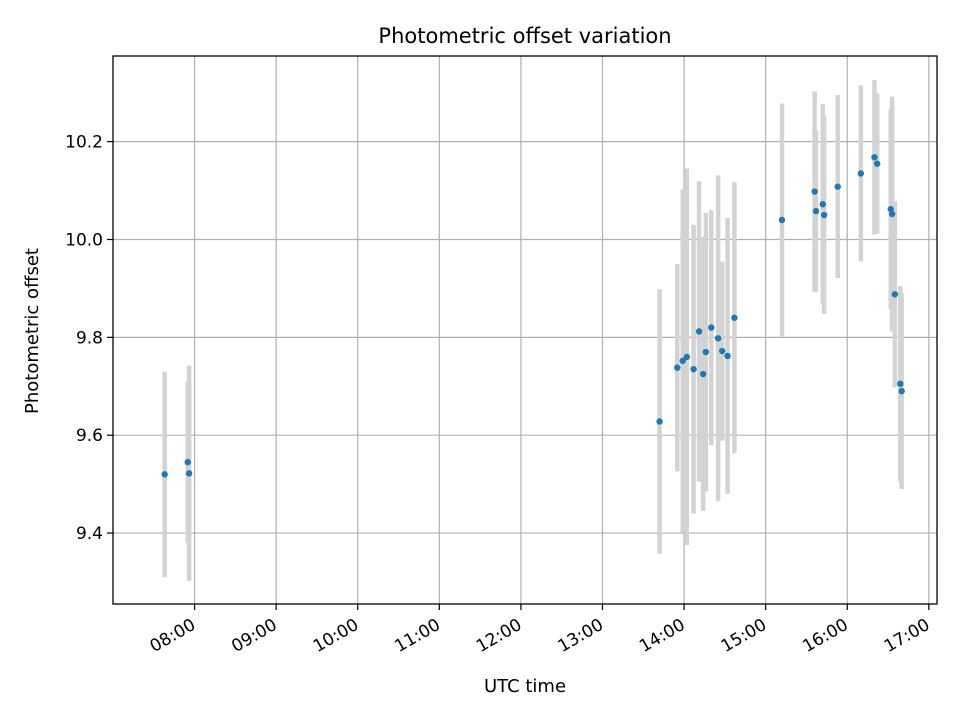 The width and height of the screenshot is (960, 720). Describe the element at coordinates (89, 436) in the screenshot. I see `y-tick-label: 9.6` at that location.